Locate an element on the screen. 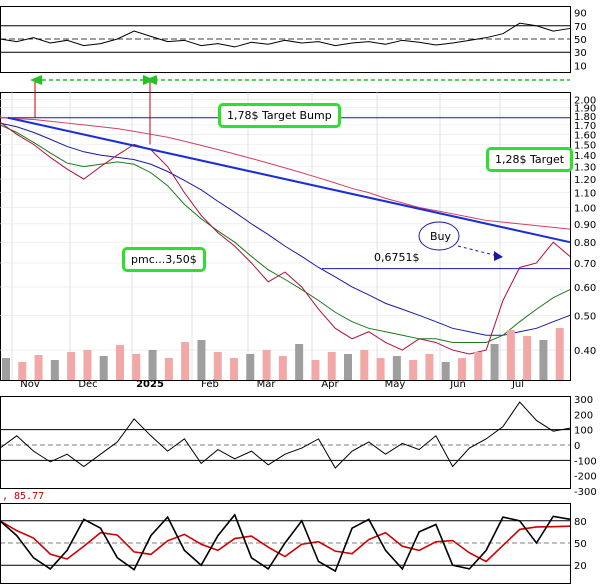  price-tick-label: 1.70 is located at coordinates (585, 126).